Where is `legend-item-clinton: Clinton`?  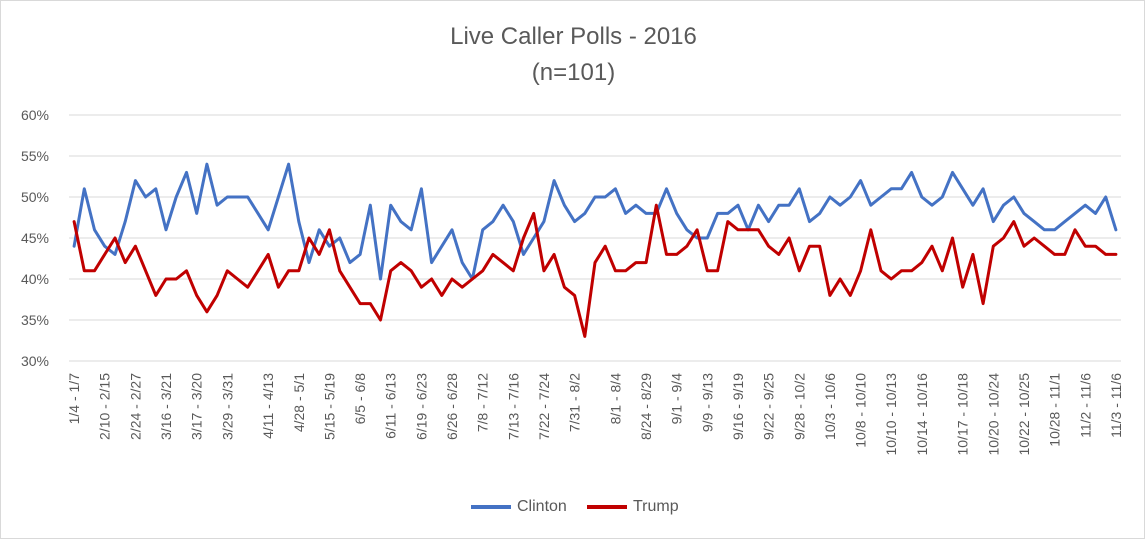 legend-item-clinton: Clinton is located at coordinates (519, 507).